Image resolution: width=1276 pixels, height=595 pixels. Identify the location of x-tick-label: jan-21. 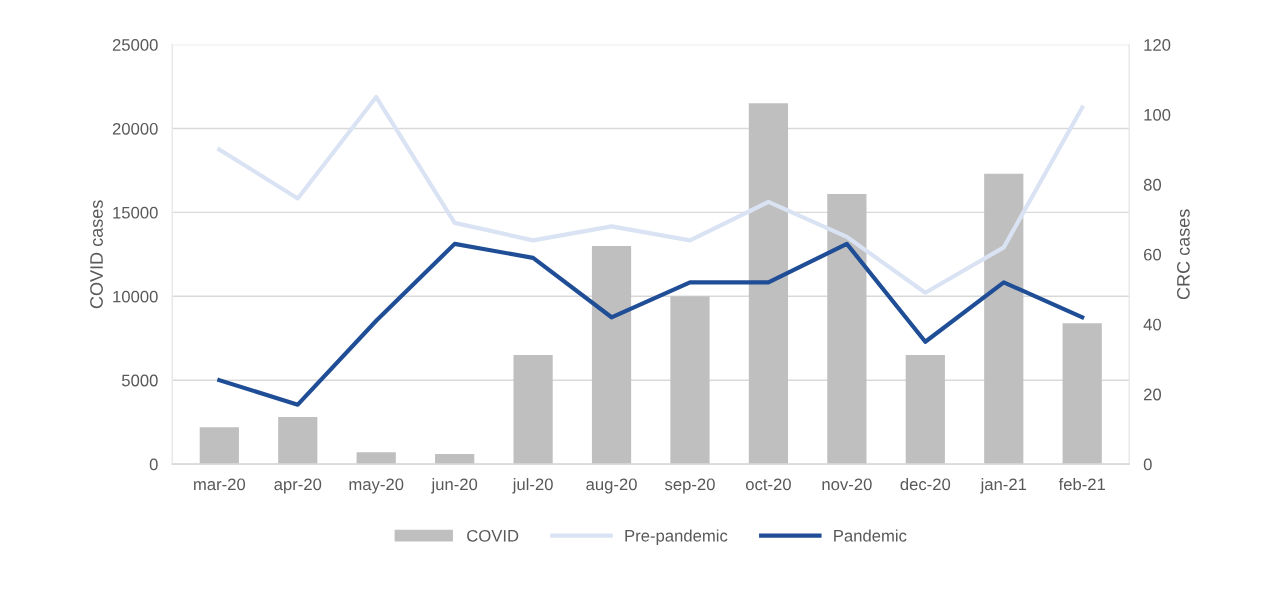
(1003, 485).